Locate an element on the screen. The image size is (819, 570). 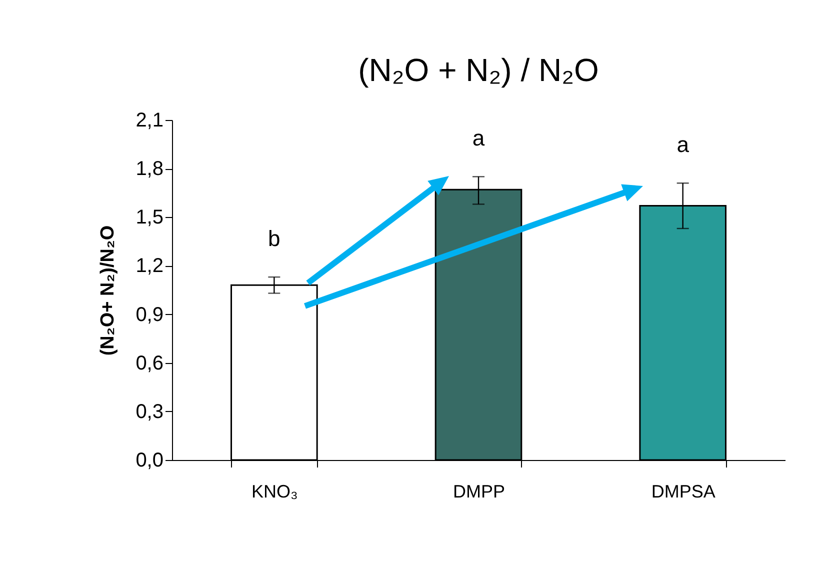
chart-title: (N₂O + N₂) / N₂O is located at coordinates (478, 70).